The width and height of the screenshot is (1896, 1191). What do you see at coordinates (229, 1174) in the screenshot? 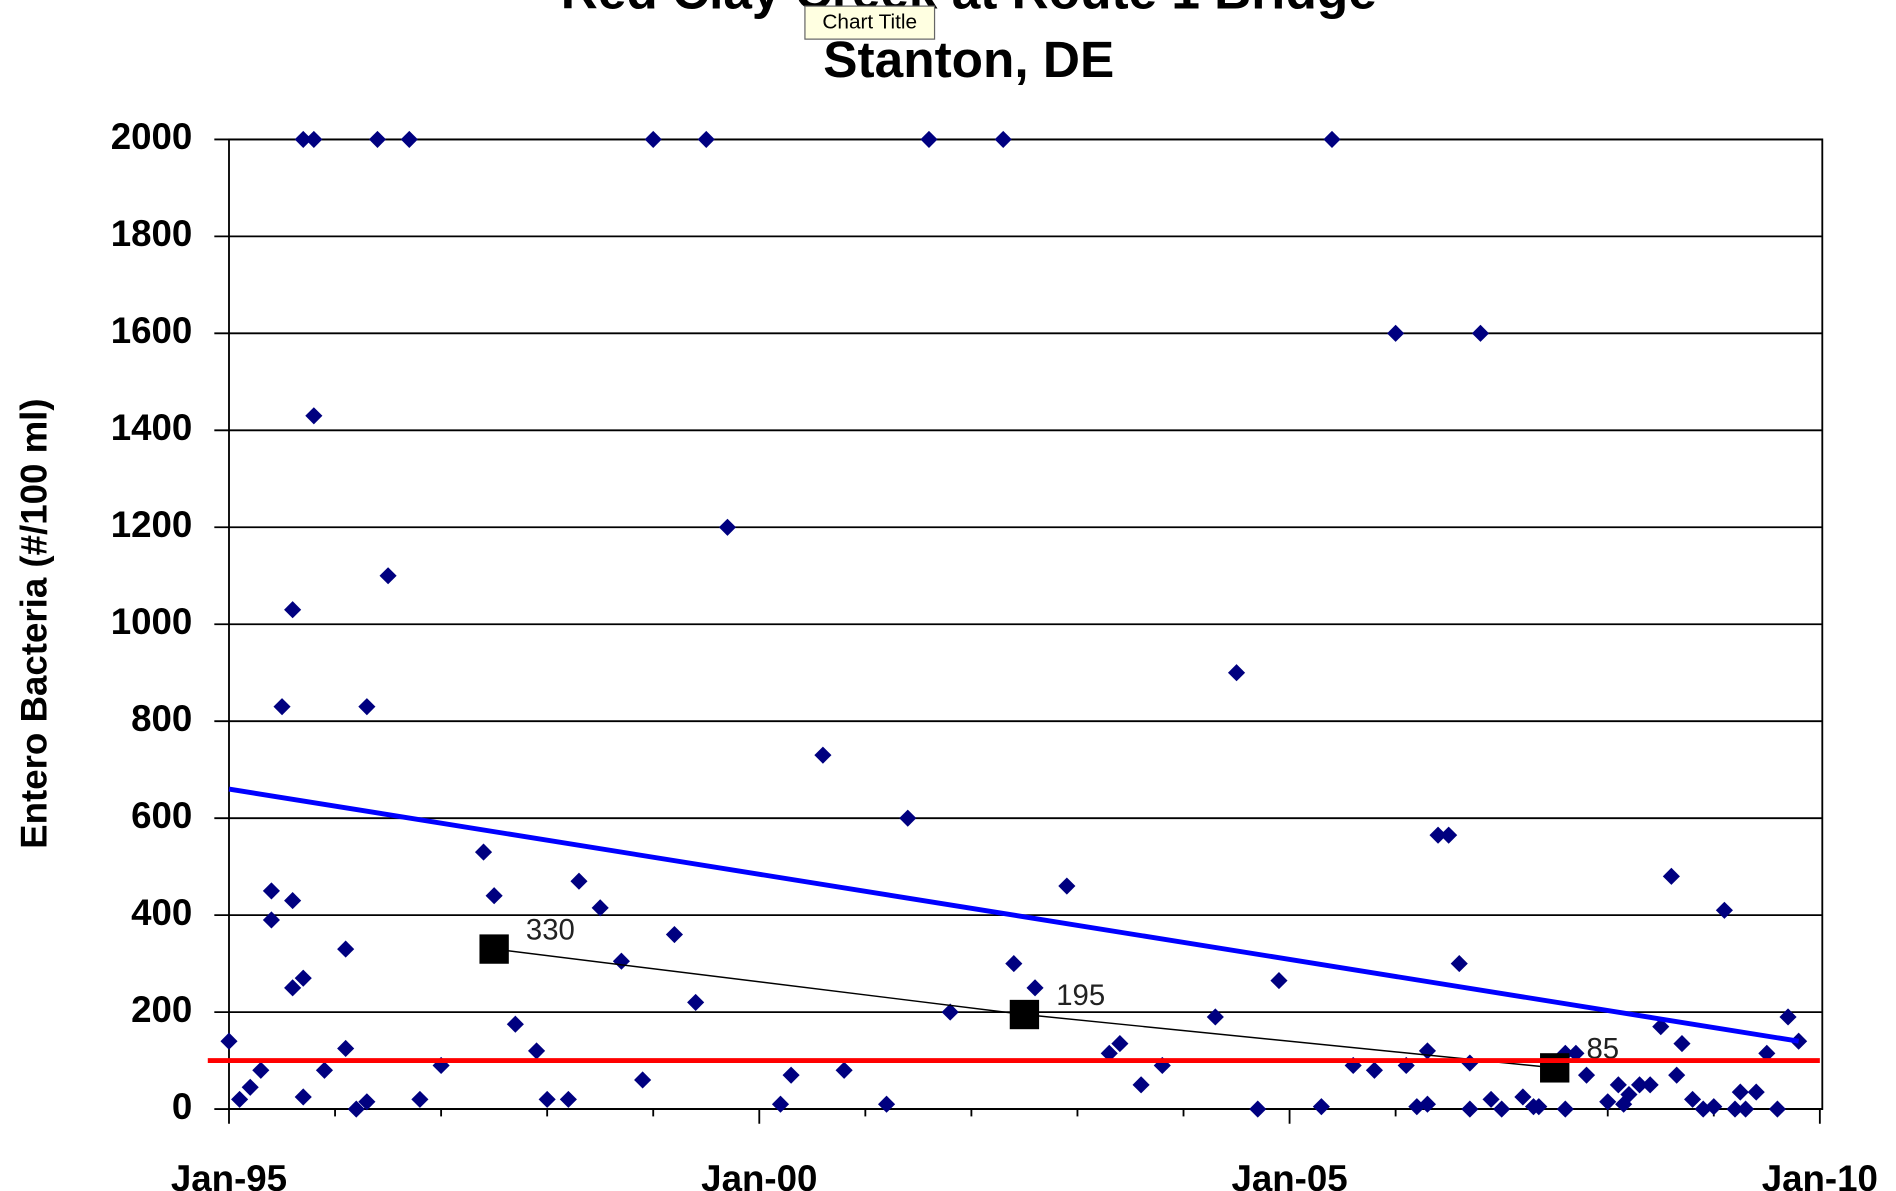
I see `x-tick-label: Jan-95` at bounding box center [229, 1174].